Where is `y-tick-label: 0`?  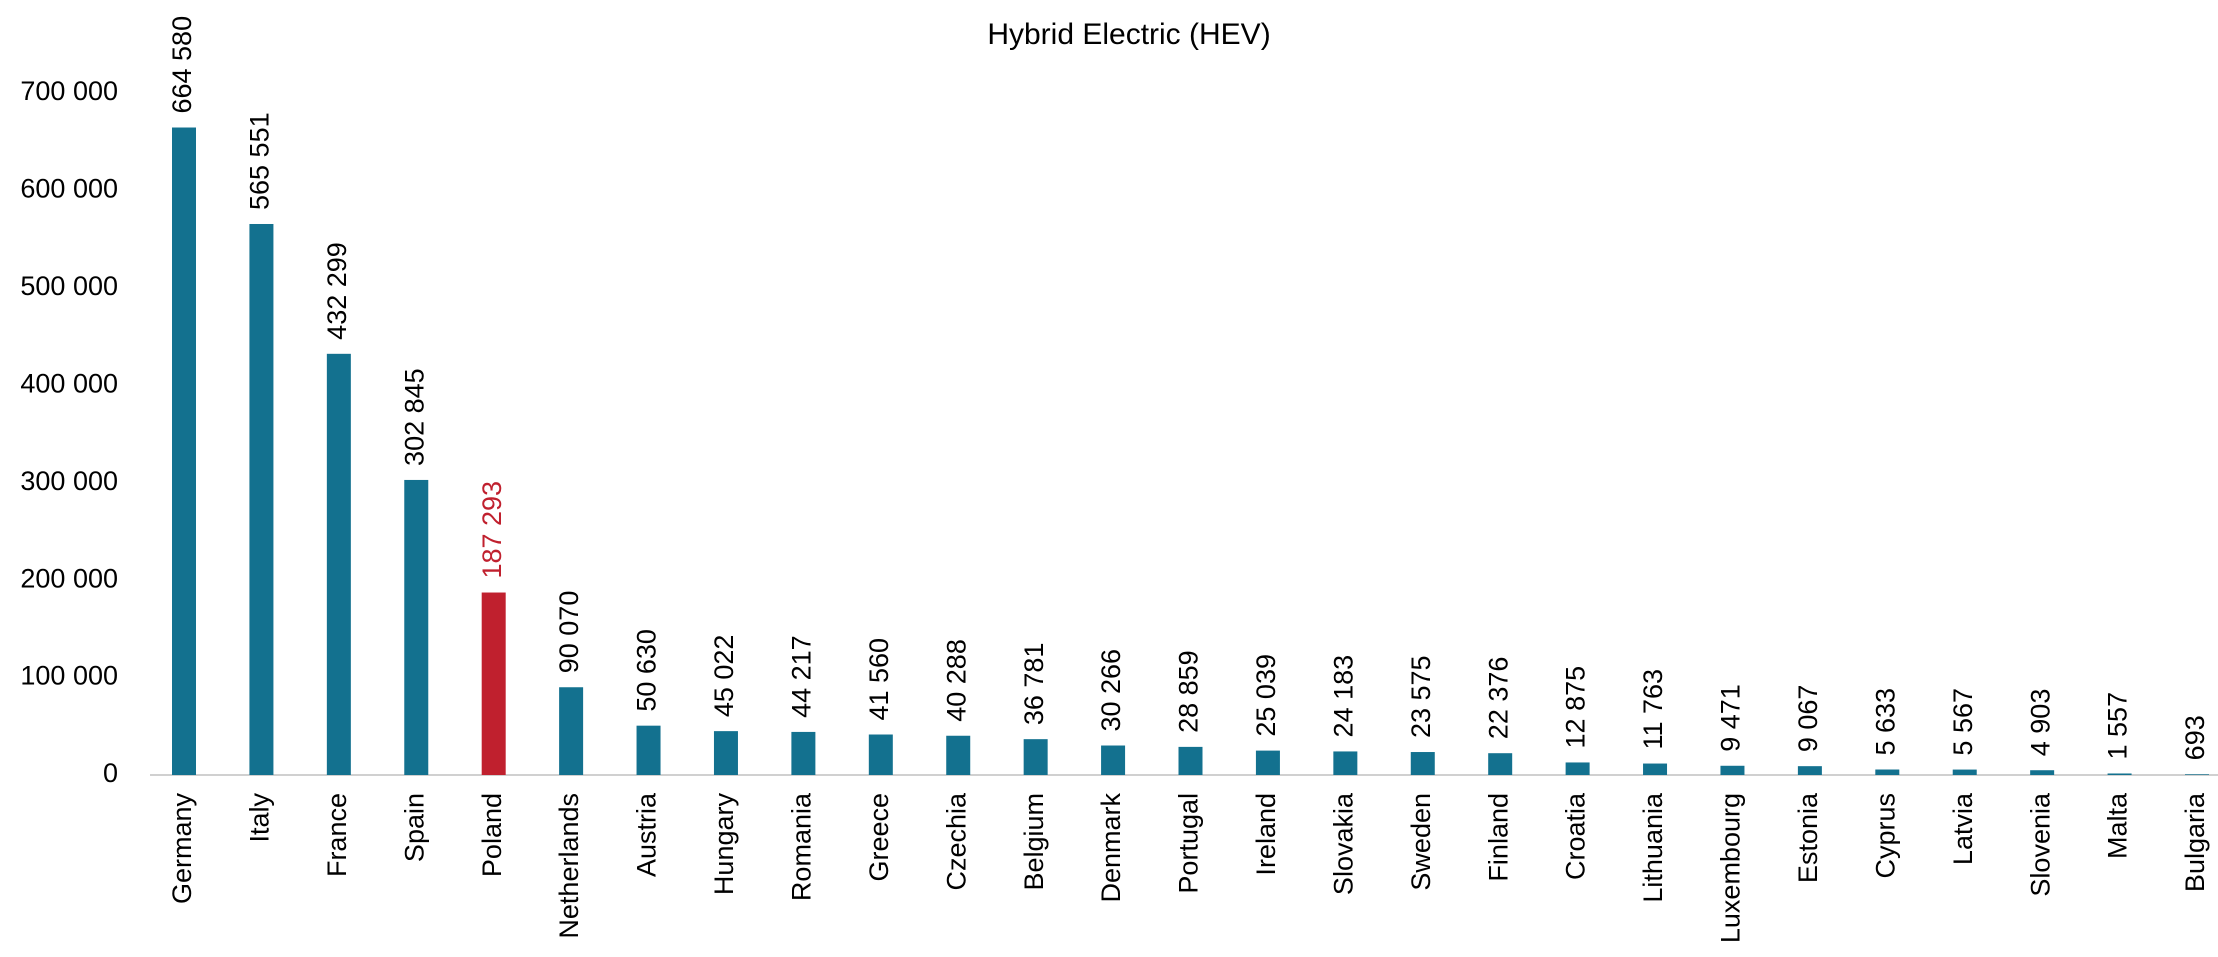
y-tick-label: 0 is located at coordinates (110, 773).